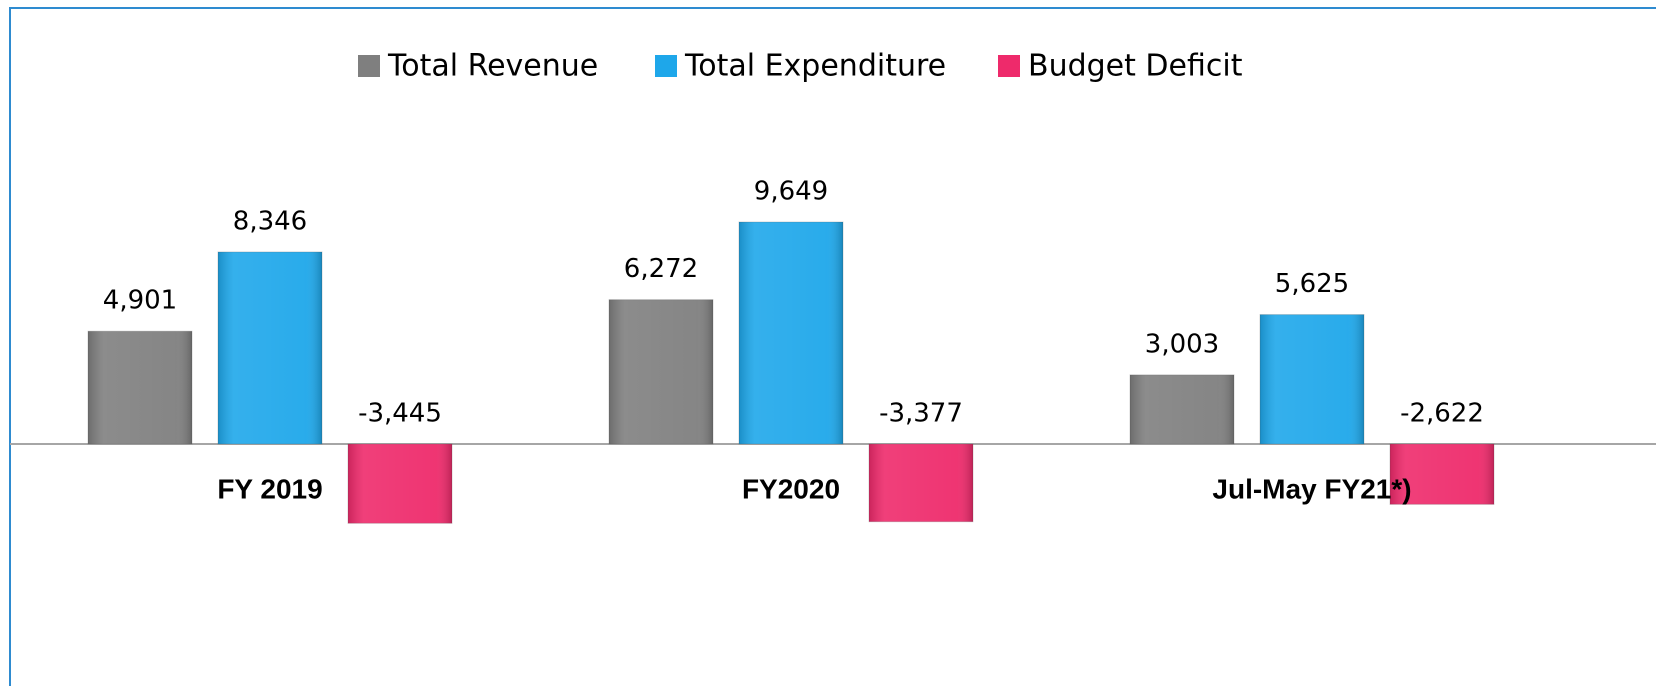  I want to click on value-label: 3,003, so click(1182, 344).